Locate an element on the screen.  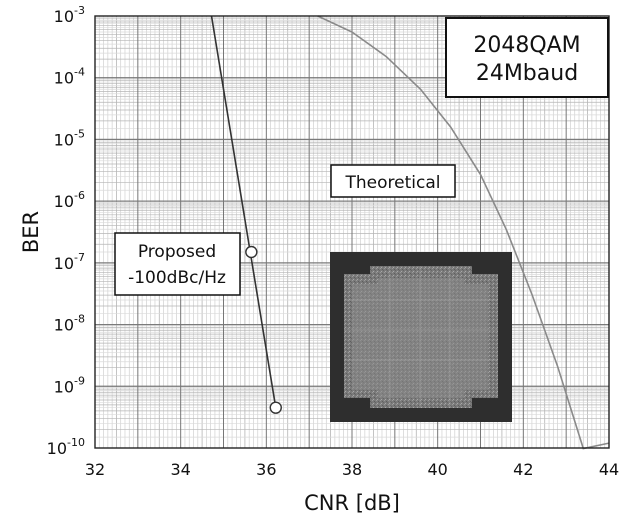
x-tick-labels: 32 34 36 38 40 42 44 is located at coordinates (352, 469).